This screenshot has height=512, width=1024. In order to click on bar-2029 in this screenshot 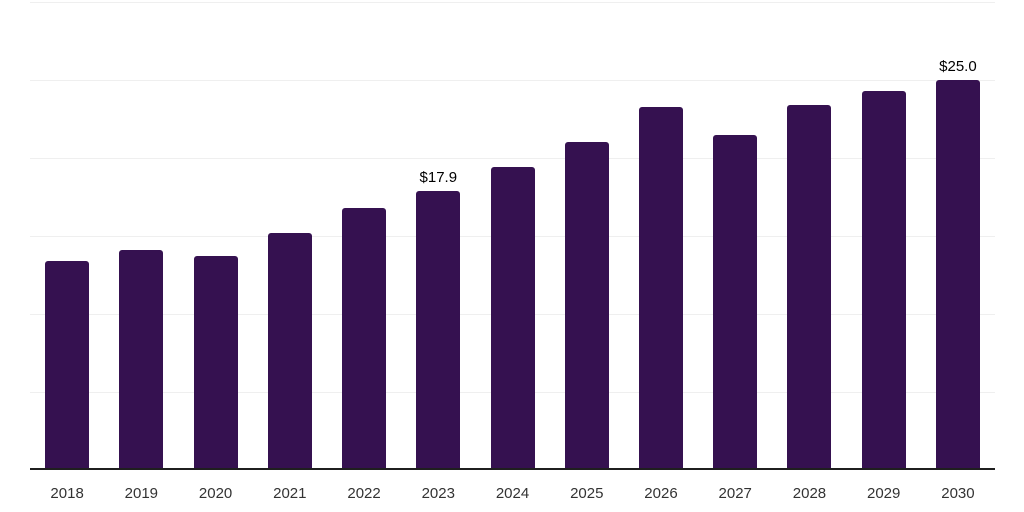, I will do `click(883, 280)`.